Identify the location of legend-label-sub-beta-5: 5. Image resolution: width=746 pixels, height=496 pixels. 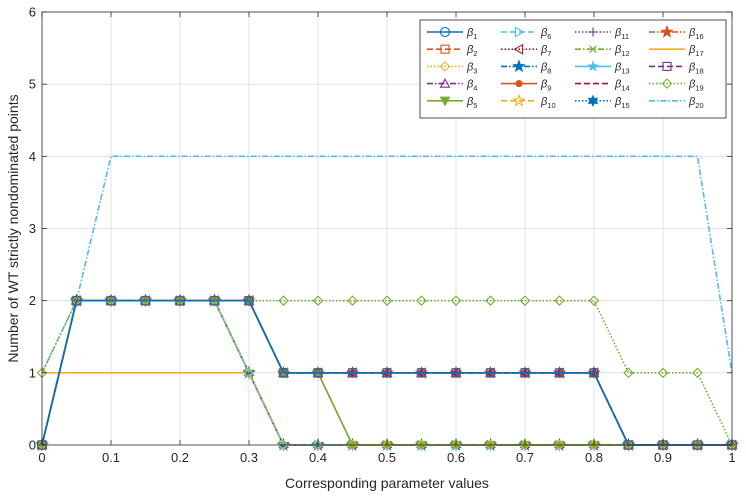
(475, 105).